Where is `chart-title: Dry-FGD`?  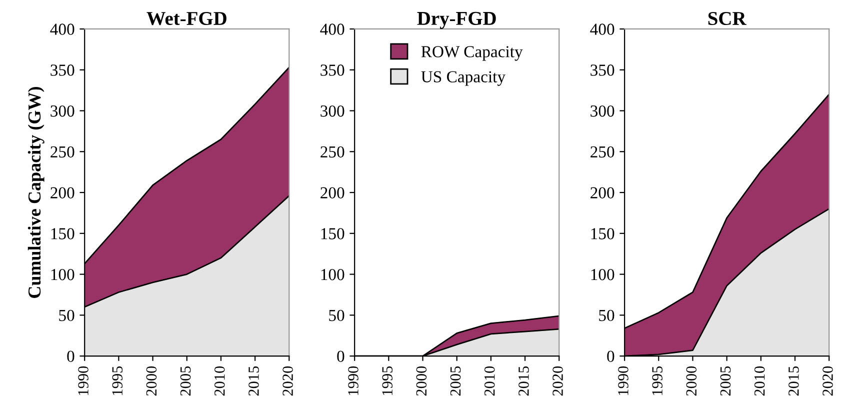 chart-title: Dry-FGD is located at coordinates (456, 20).